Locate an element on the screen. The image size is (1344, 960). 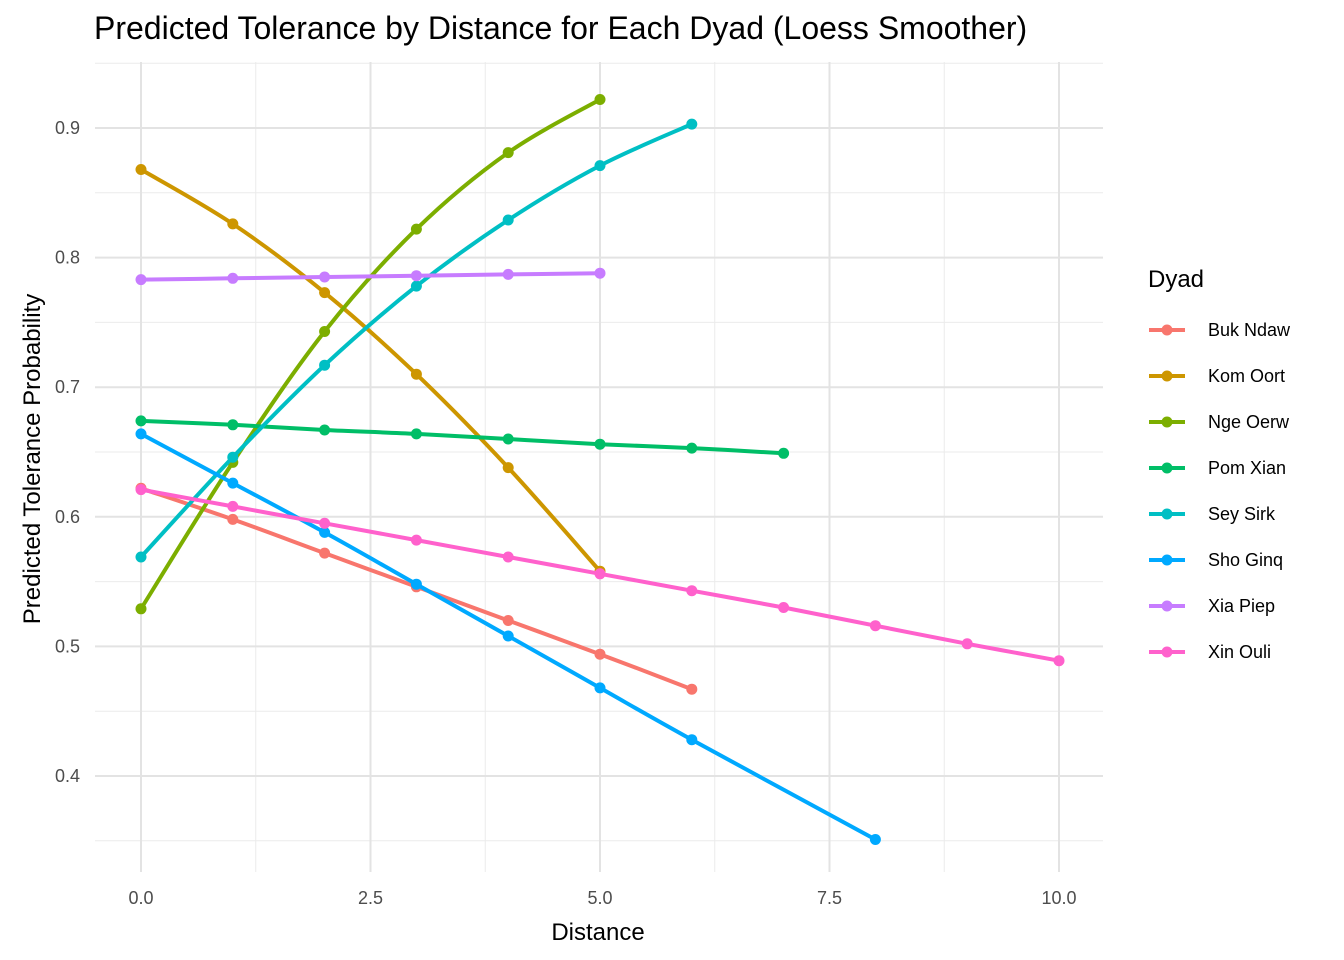
legend-item-nge-oerw: Nge Oerw is located at coordinates (1219, 422).